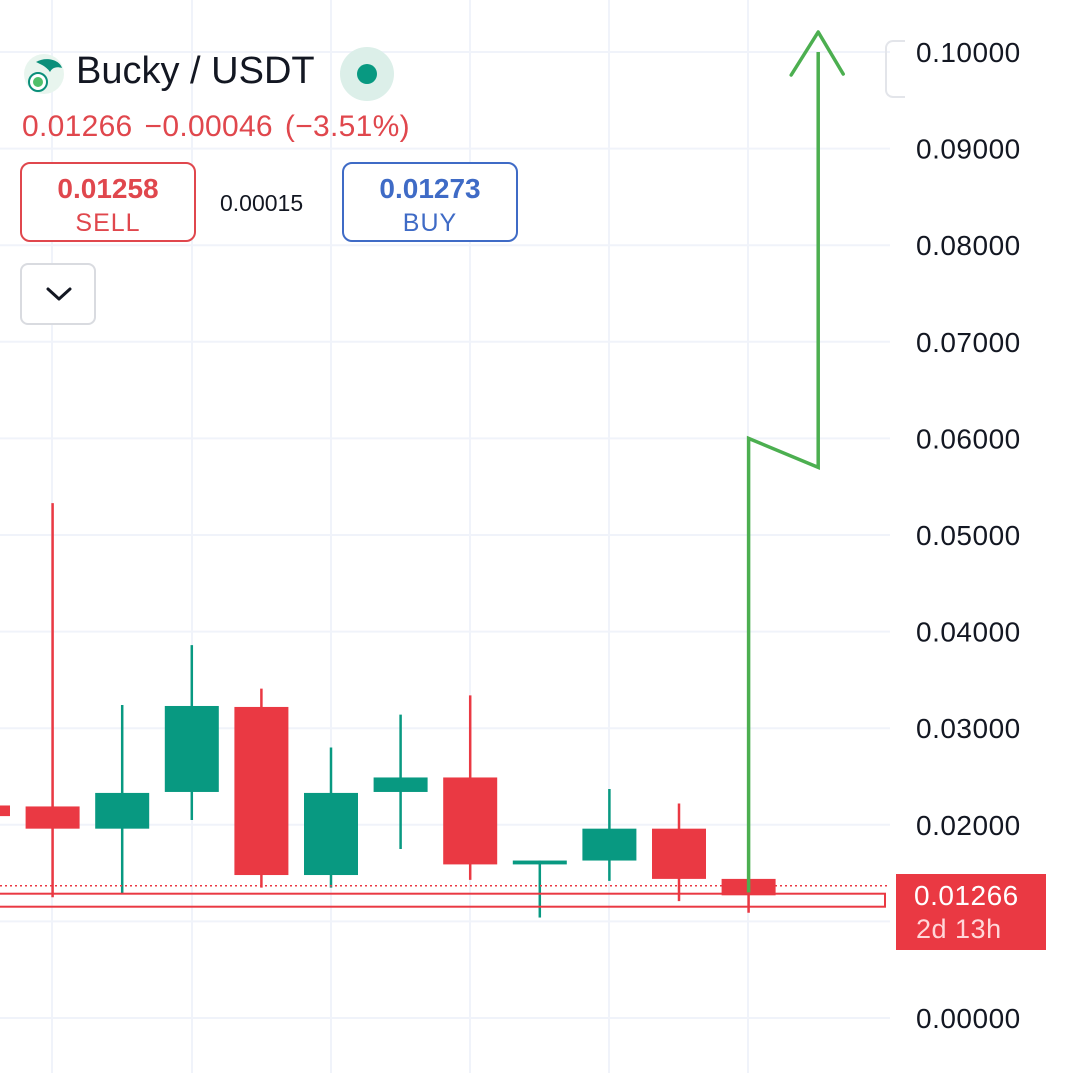 The width and height of the screenshot is (1080, 1073). I want to click on sell-label: SELL, so click(108, 223).